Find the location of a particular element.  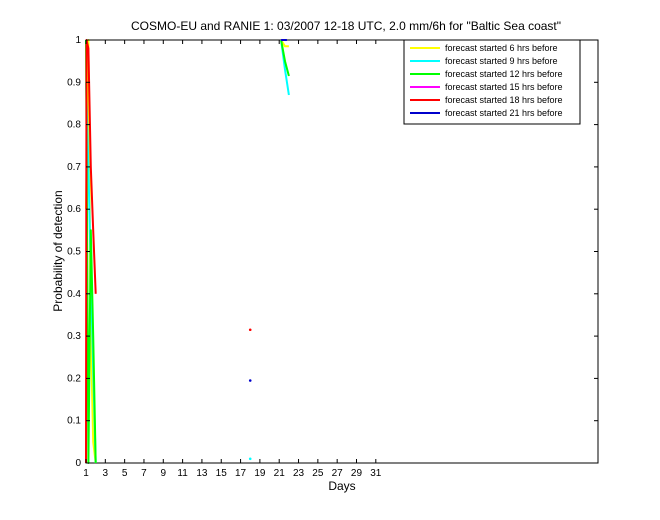

y-tick-label: 0.4 is located at coordinates (74, 294).